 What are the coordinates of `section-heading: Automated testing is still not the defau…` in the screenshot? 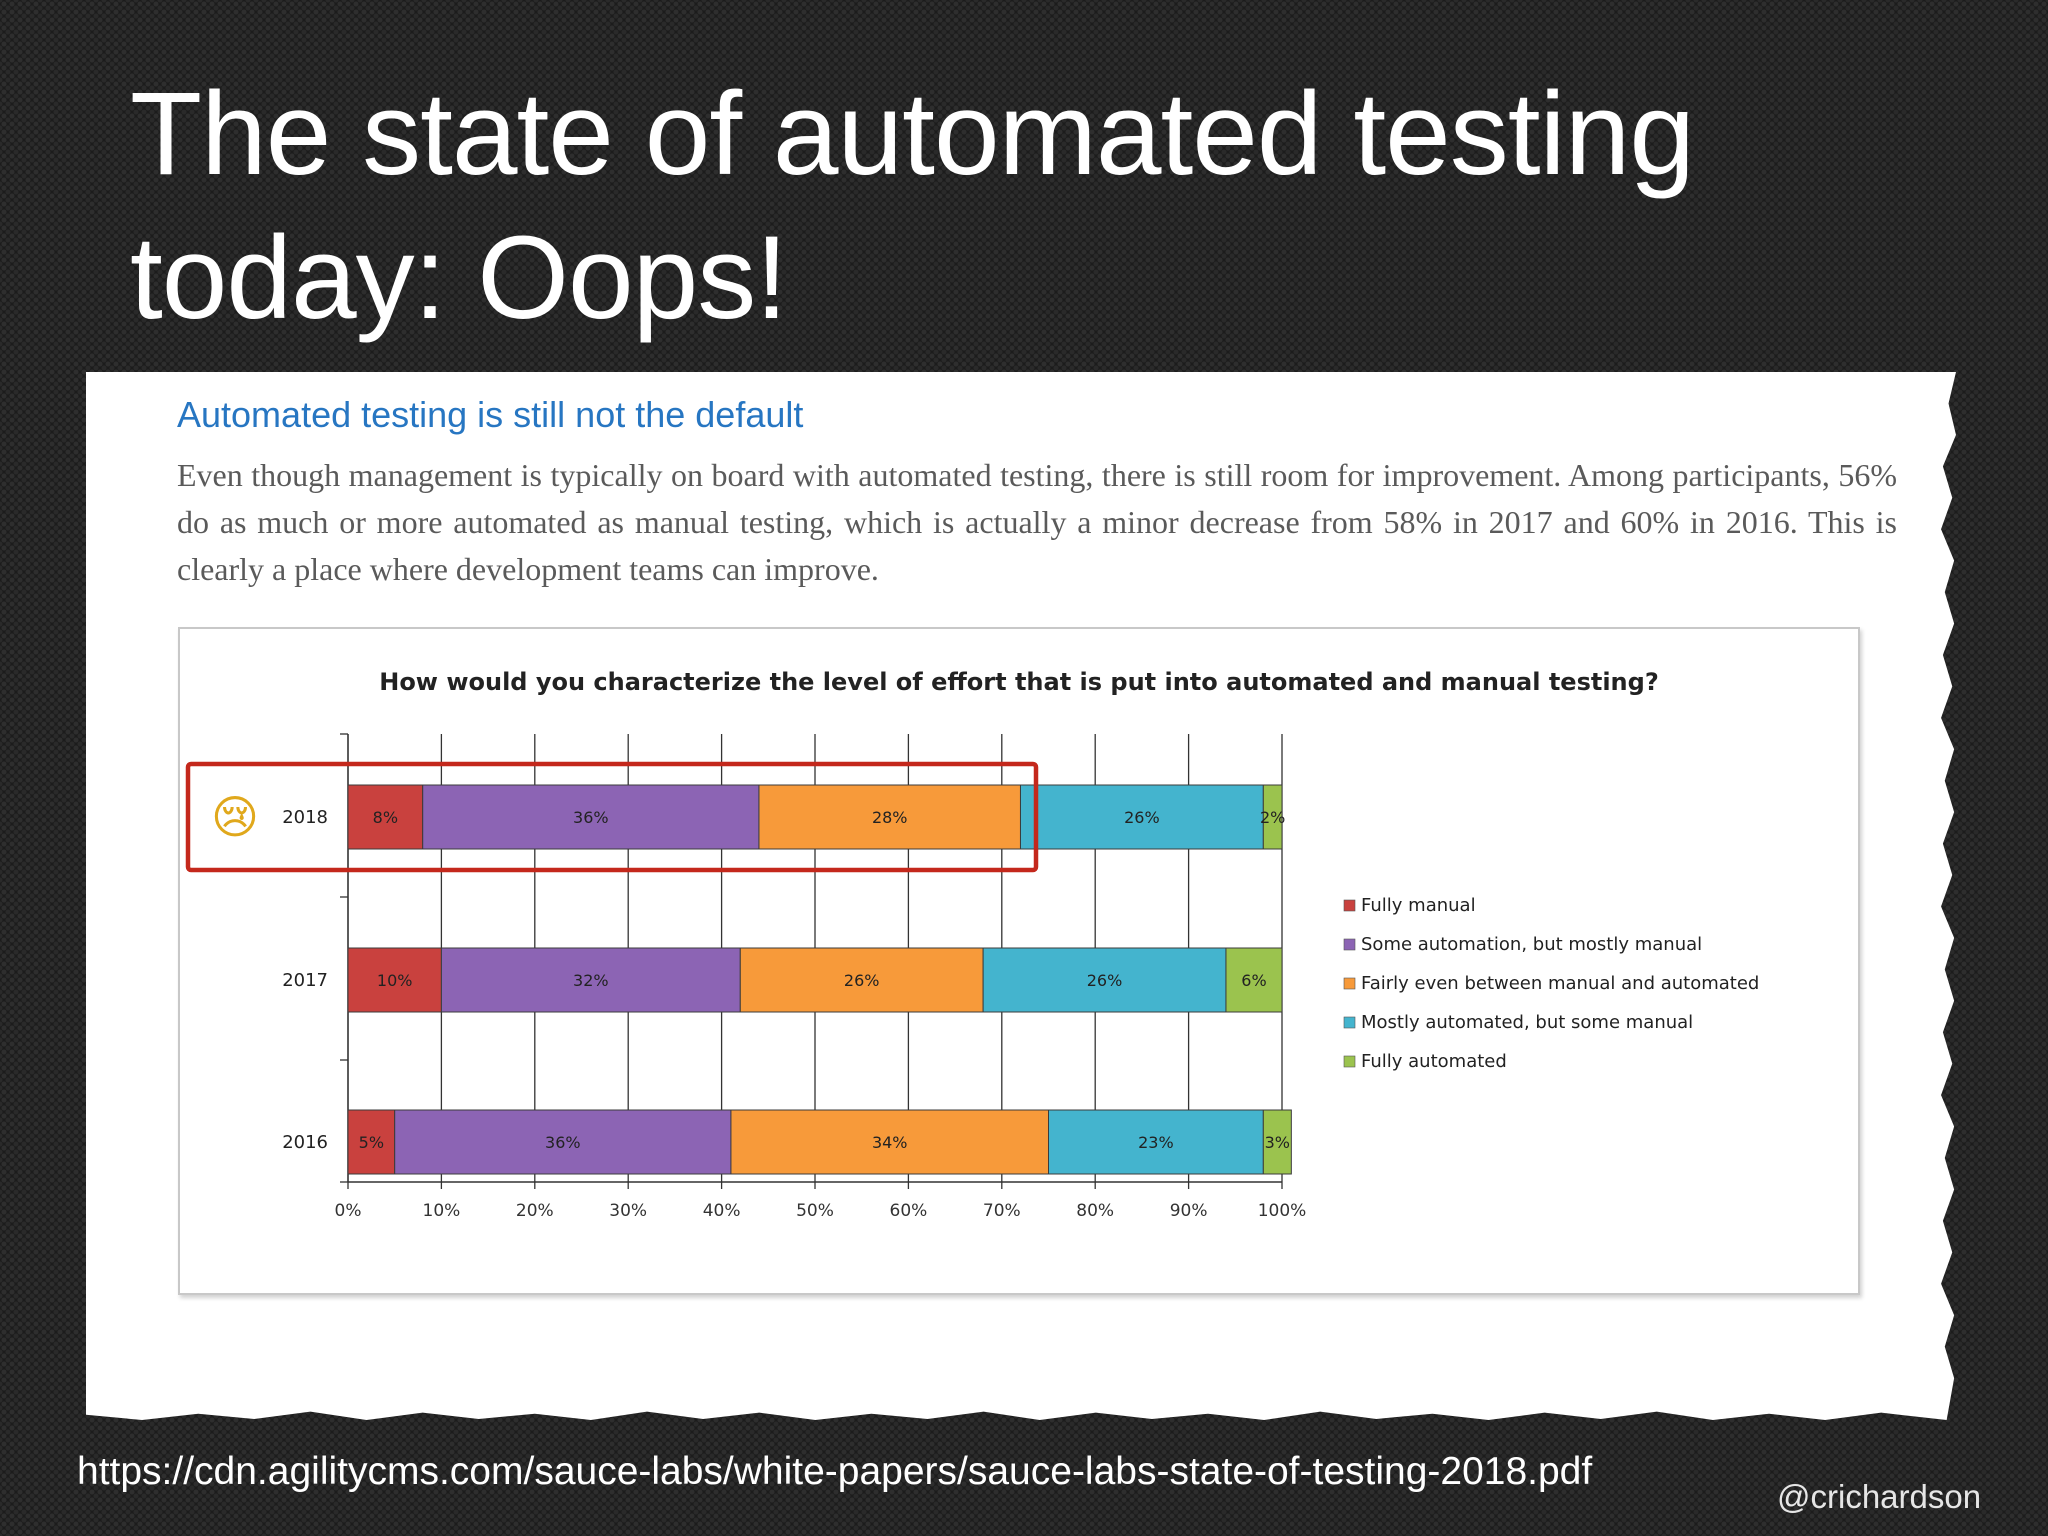 It's located at (490, 414).